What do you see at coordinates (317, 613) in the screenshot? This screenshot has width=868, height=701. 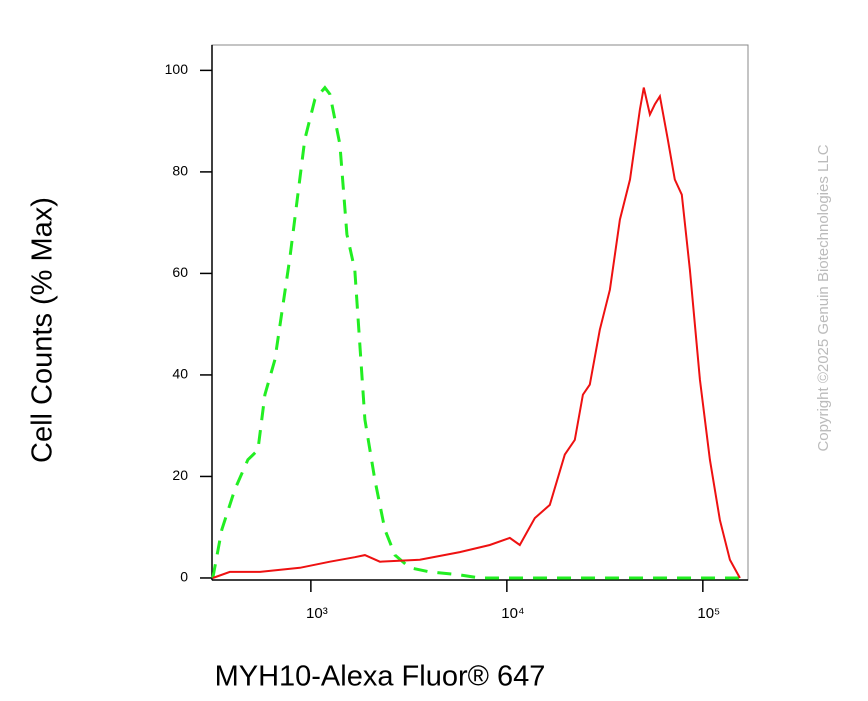 I see `x-tick-label: 10³` at bounding box center [317, 613].